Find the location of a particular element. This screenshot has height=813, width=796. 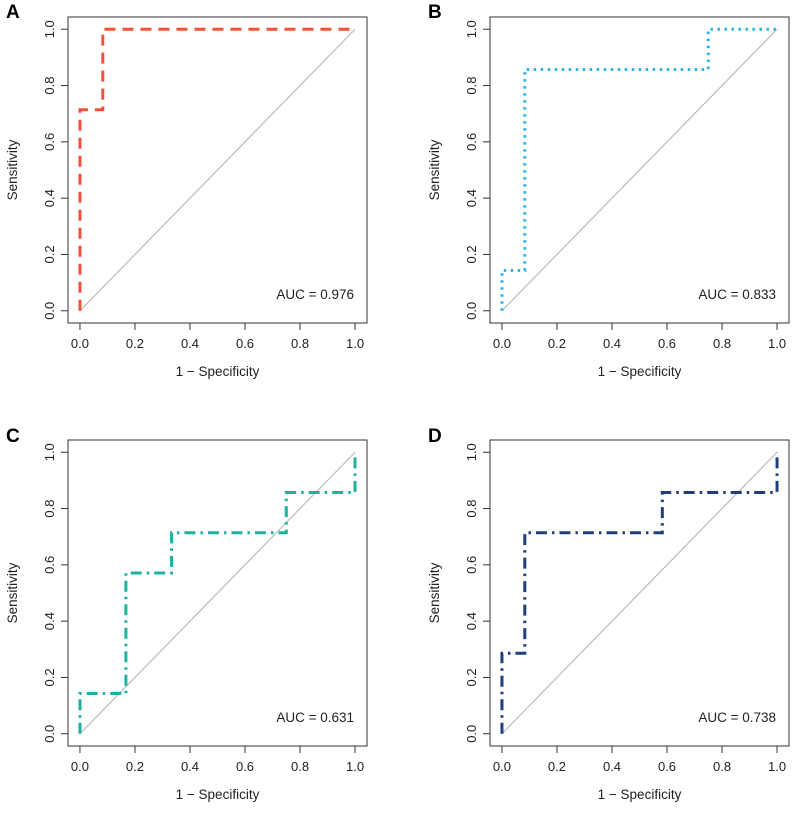

auc-annotation: AUC = 0.631 is located at coordinates (315, 717).